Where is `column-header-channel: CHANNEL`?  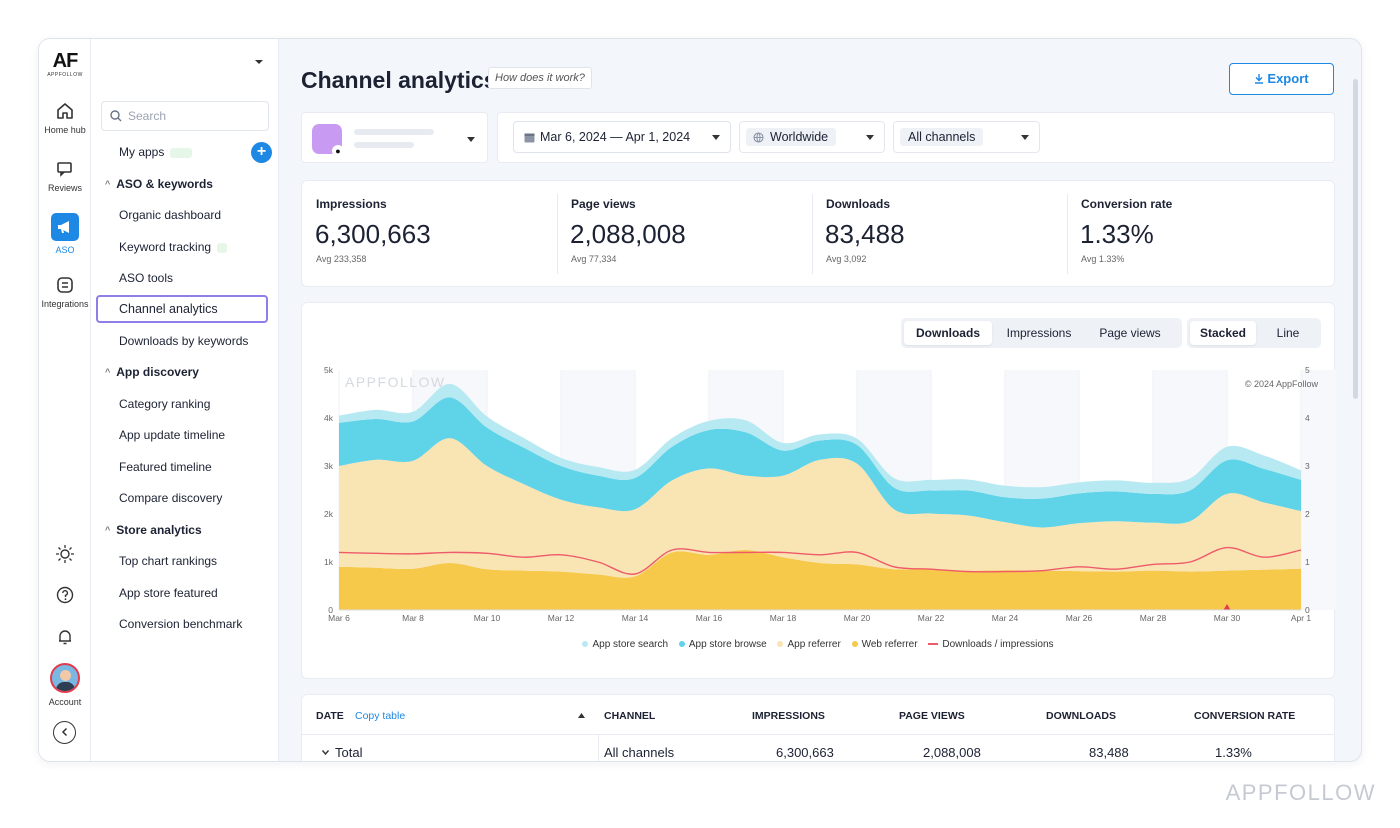
column-header-channel: CHANNEL is located at coordinates (630, 716).